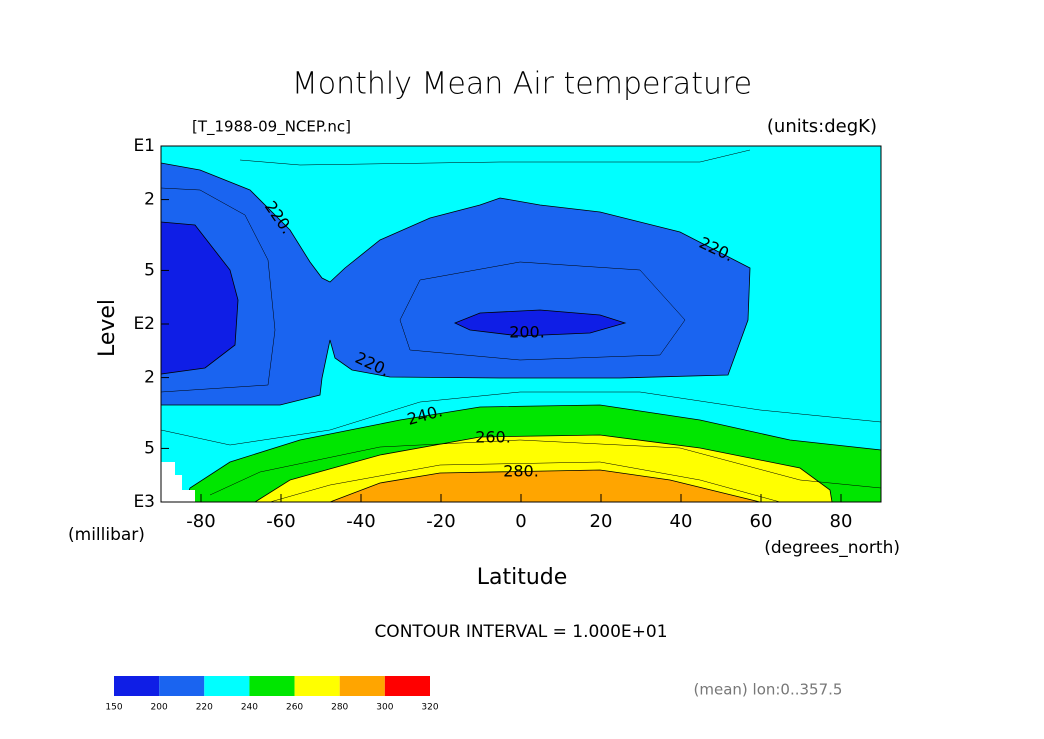  What do you see at coordinates (520, 632) in the screenshot?
I see `footer: CONTOUR INTERVAL = 1.000E+01` at bounding box center [520, 632].